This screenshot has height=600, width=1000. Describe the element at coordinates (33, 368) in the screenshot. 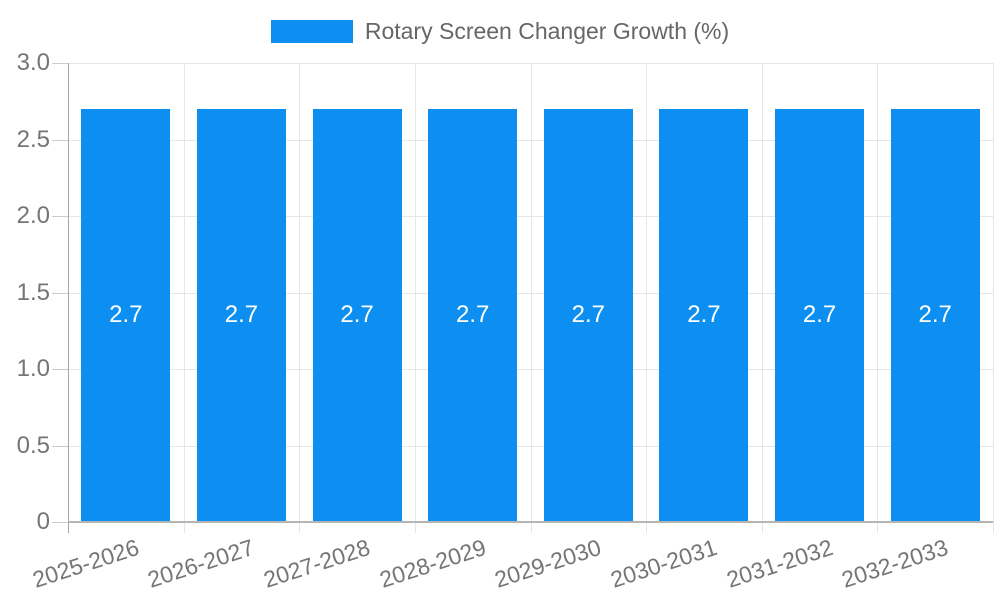

I see `y-axis-label: 1.0` at that location.